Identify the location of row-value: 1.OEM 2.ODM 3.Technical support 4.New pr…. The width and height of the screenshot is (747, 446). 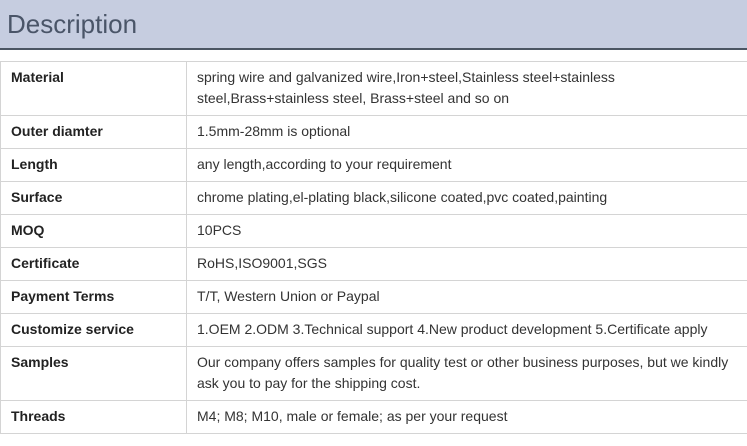
(466, 330).